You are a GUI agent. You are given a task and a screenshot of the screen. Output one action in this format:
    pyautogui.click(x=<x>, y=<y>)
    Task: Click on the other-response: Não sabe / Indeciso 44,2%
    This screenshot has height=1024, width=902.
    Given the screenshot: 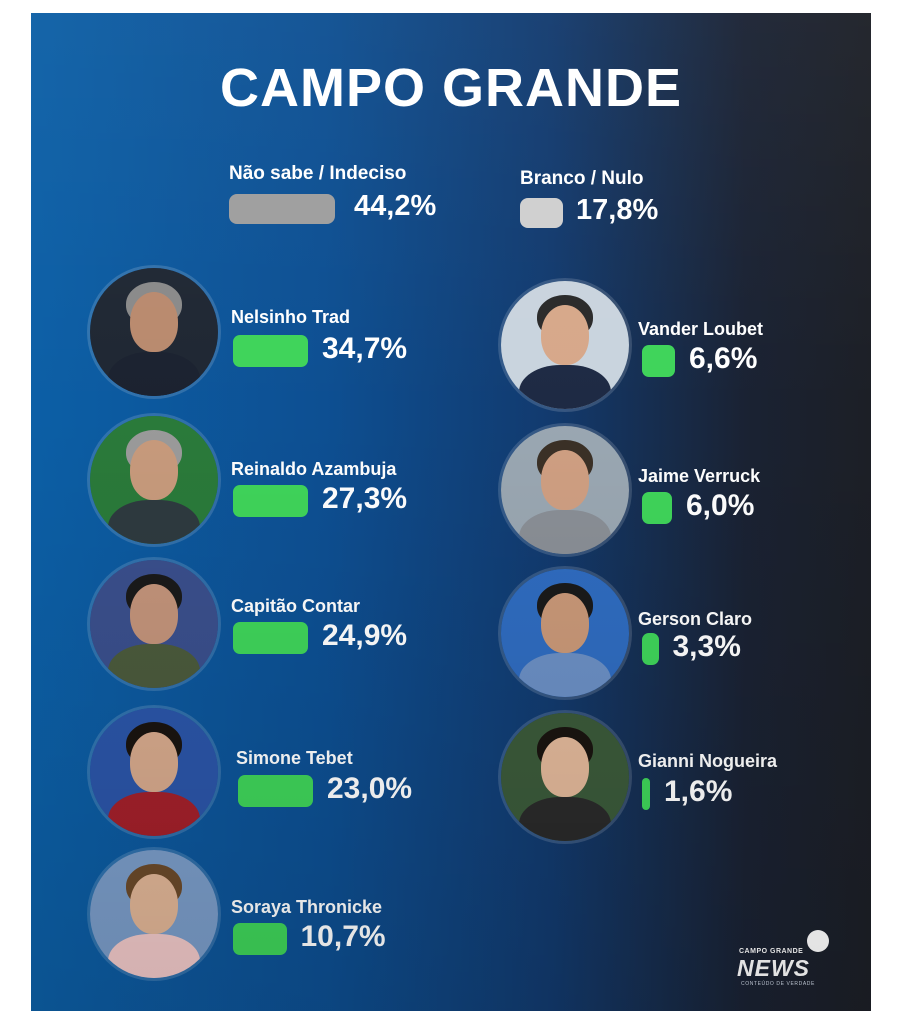 What is the action you would take?
    pyautogui.click(x=332, y=193)
    